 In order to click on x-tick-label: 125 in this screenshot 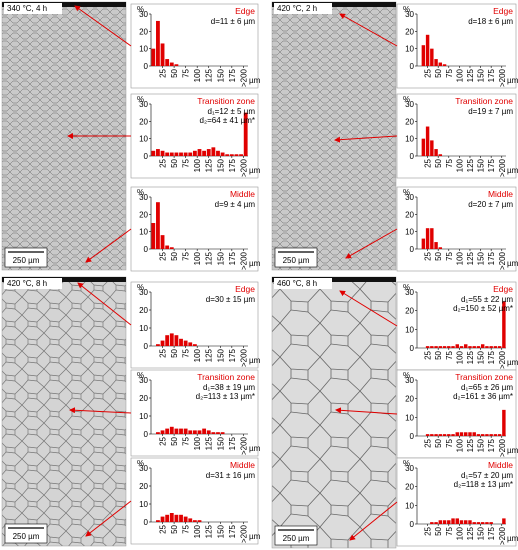, I will do `click(470, 165)`.